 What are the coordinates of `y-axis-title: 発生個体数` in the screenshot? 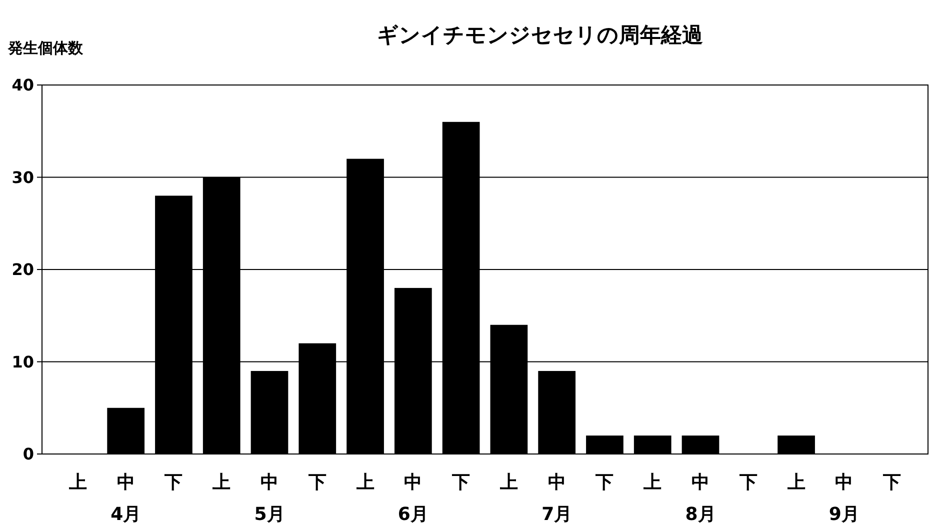 It's located at (45, 48).